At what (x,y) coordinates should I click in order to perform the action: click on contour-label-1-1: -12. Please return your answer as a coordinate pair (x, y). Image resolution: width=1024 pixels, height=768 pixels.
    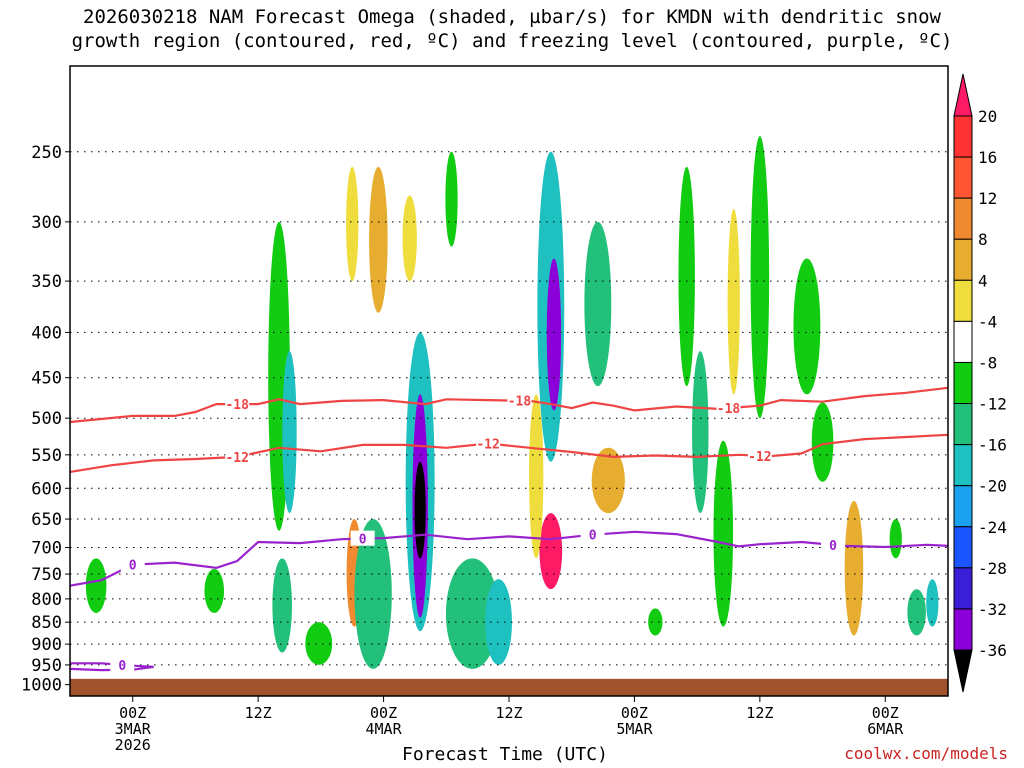
    Looking at the image, I should click on (487, 444).